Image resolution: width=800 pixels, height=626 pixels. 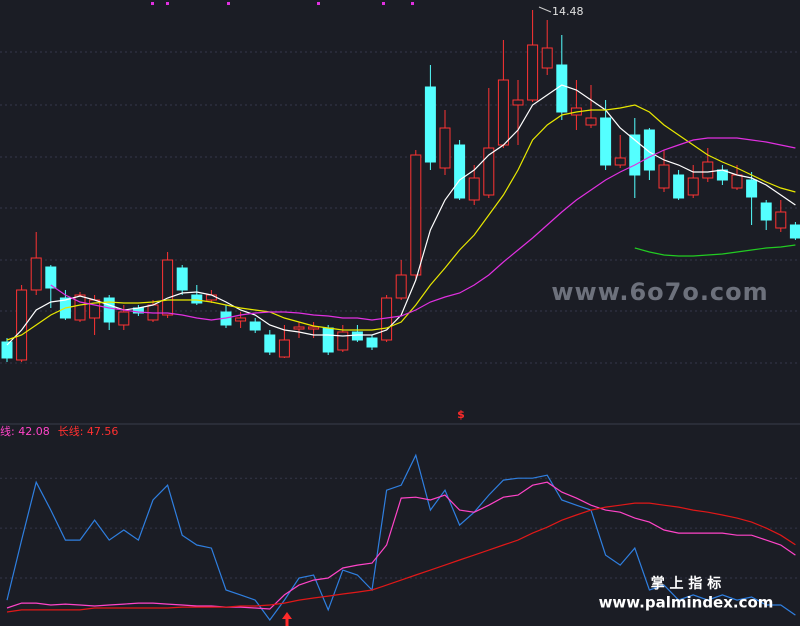 I want to click on signal-marker: $, so click(x=461, y=414).